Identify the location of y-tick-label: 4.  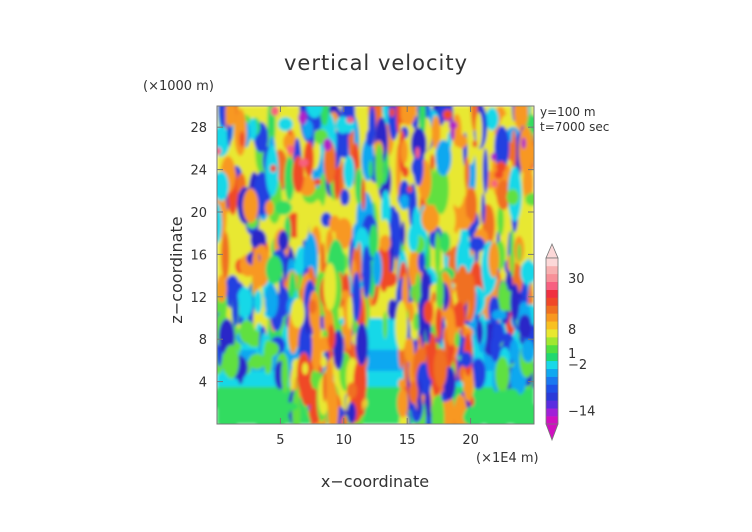
(203, 383).